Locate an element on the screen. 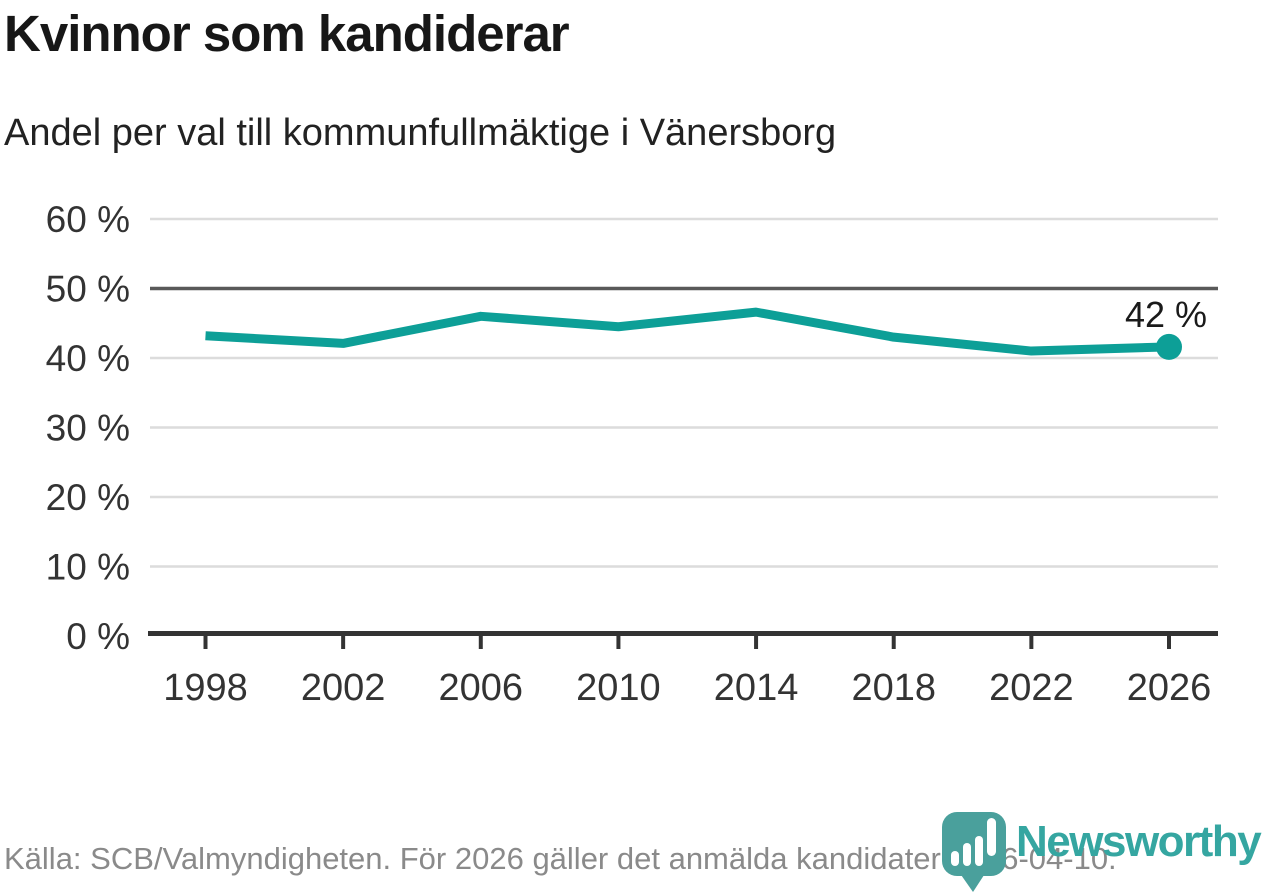 The width and height of the screenshot is (1262, 893). x-tick-label: 2002 is located at coordinates (343, 688).